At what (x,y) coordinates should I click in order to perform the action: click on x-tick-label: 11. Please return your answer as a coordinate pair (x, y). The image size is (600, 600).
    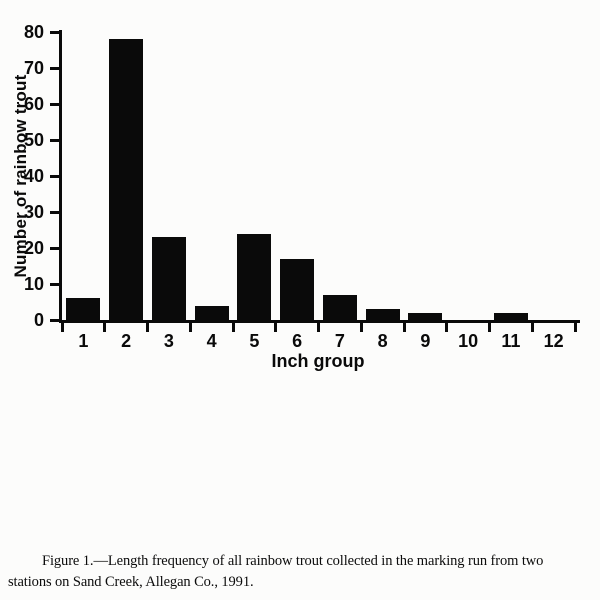
    Looking at the image, I should click on (511, 341).